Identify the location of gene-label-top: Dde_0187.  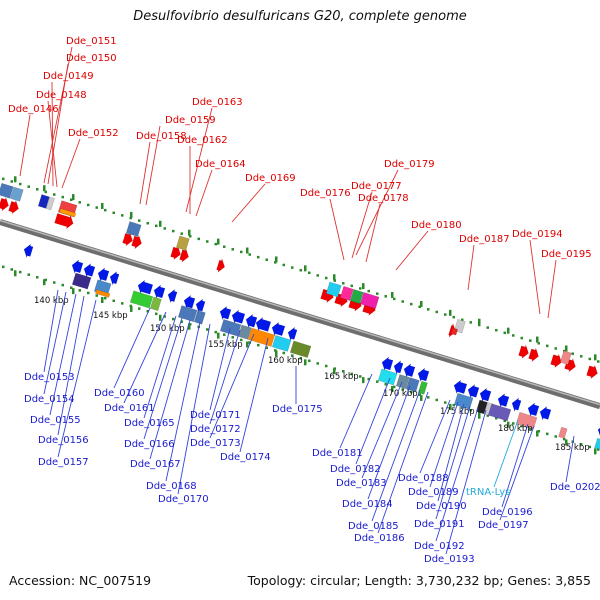
(484, 239).